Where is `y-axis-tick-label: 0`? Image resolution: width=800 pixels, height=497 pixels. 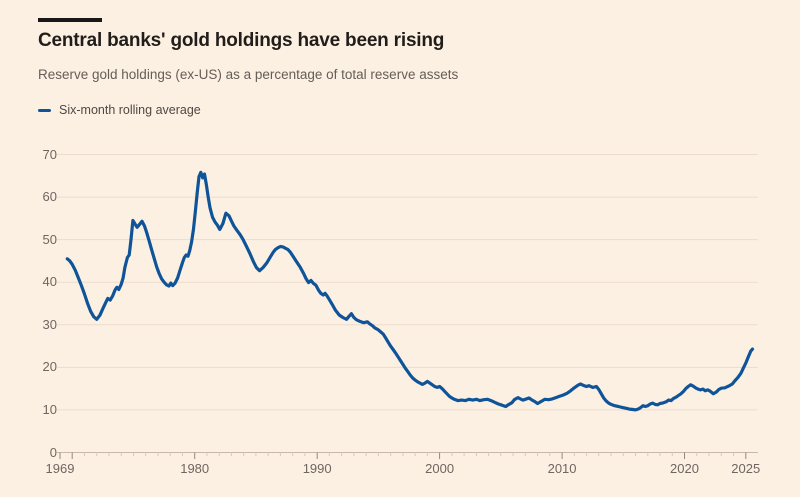 y-axis-tick-label: 0 is located at coordinates (53, 452).